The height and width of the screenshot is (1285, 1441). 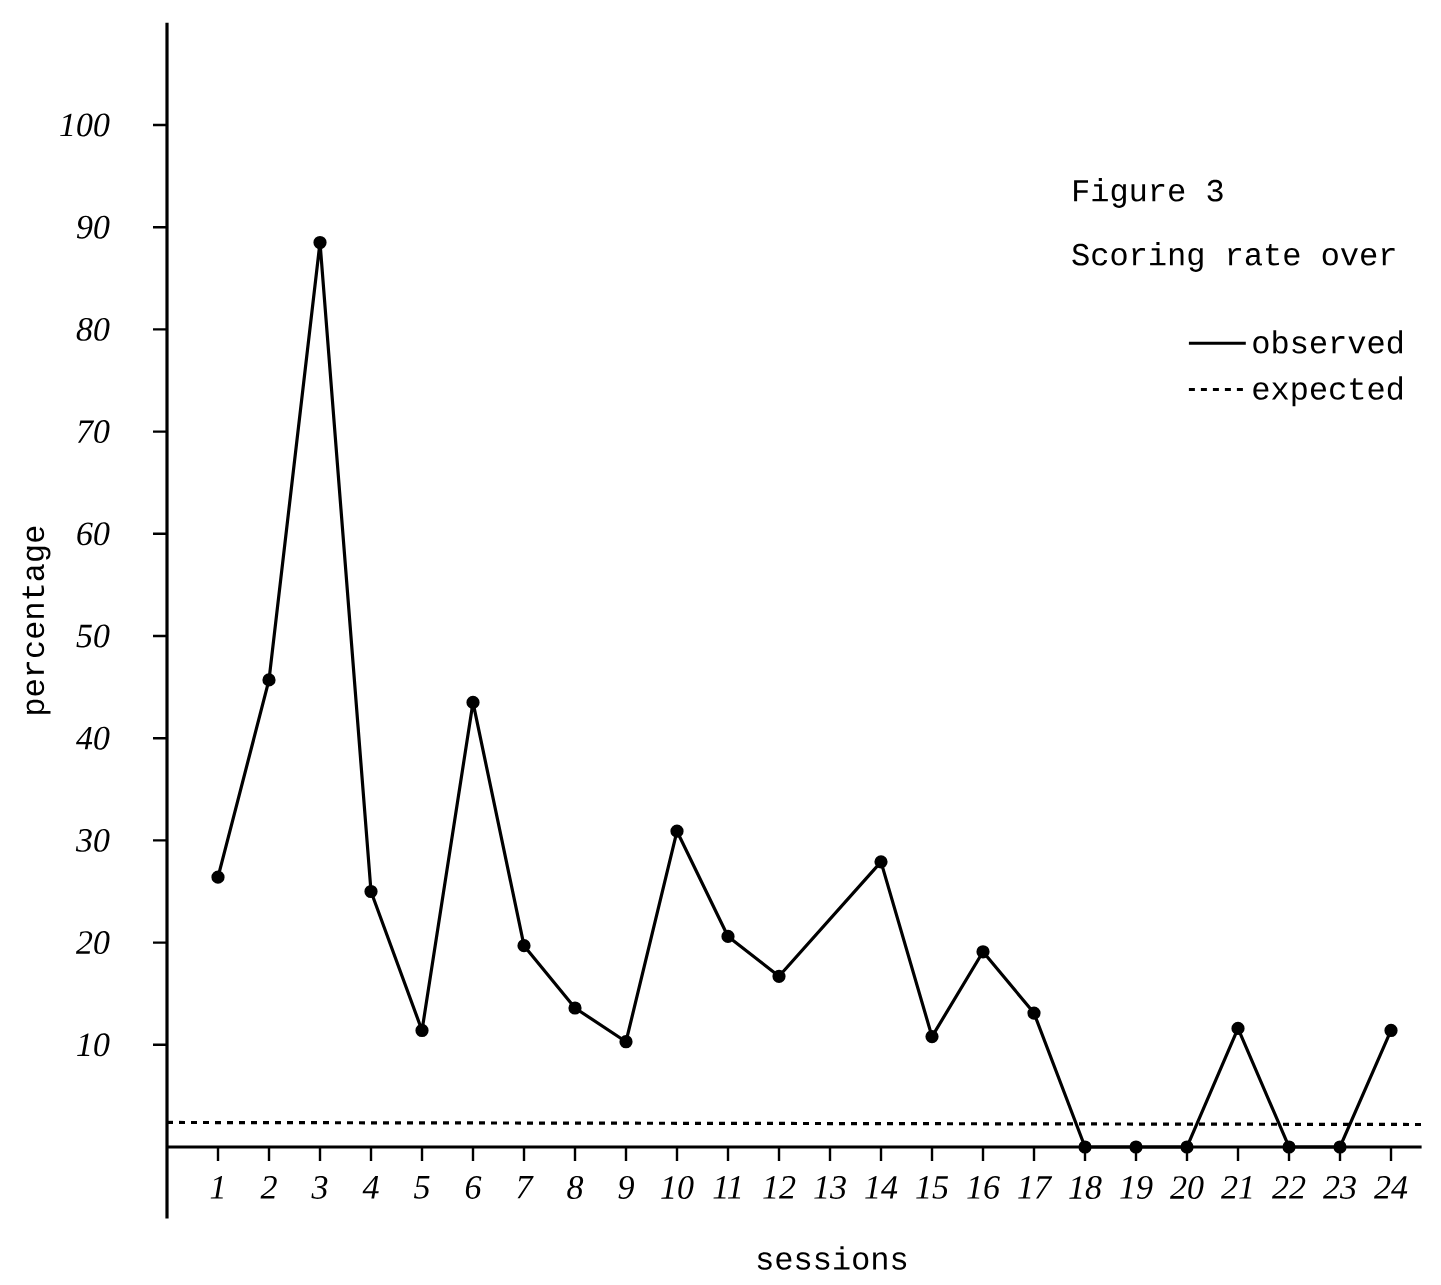 I want to click on x-tick-label: 4, so click(x=370, y=1187).